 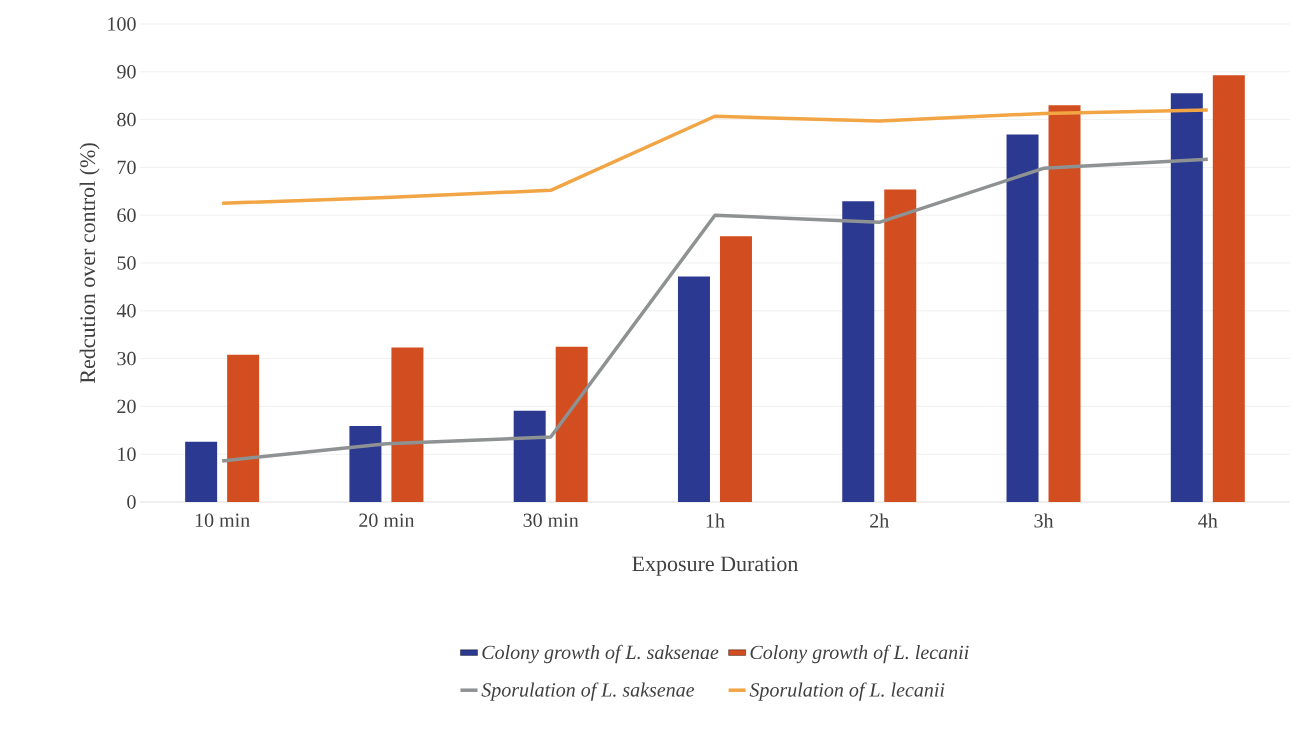 I want to click on x-tick-label: 10 min, so click(x=222, y=520).